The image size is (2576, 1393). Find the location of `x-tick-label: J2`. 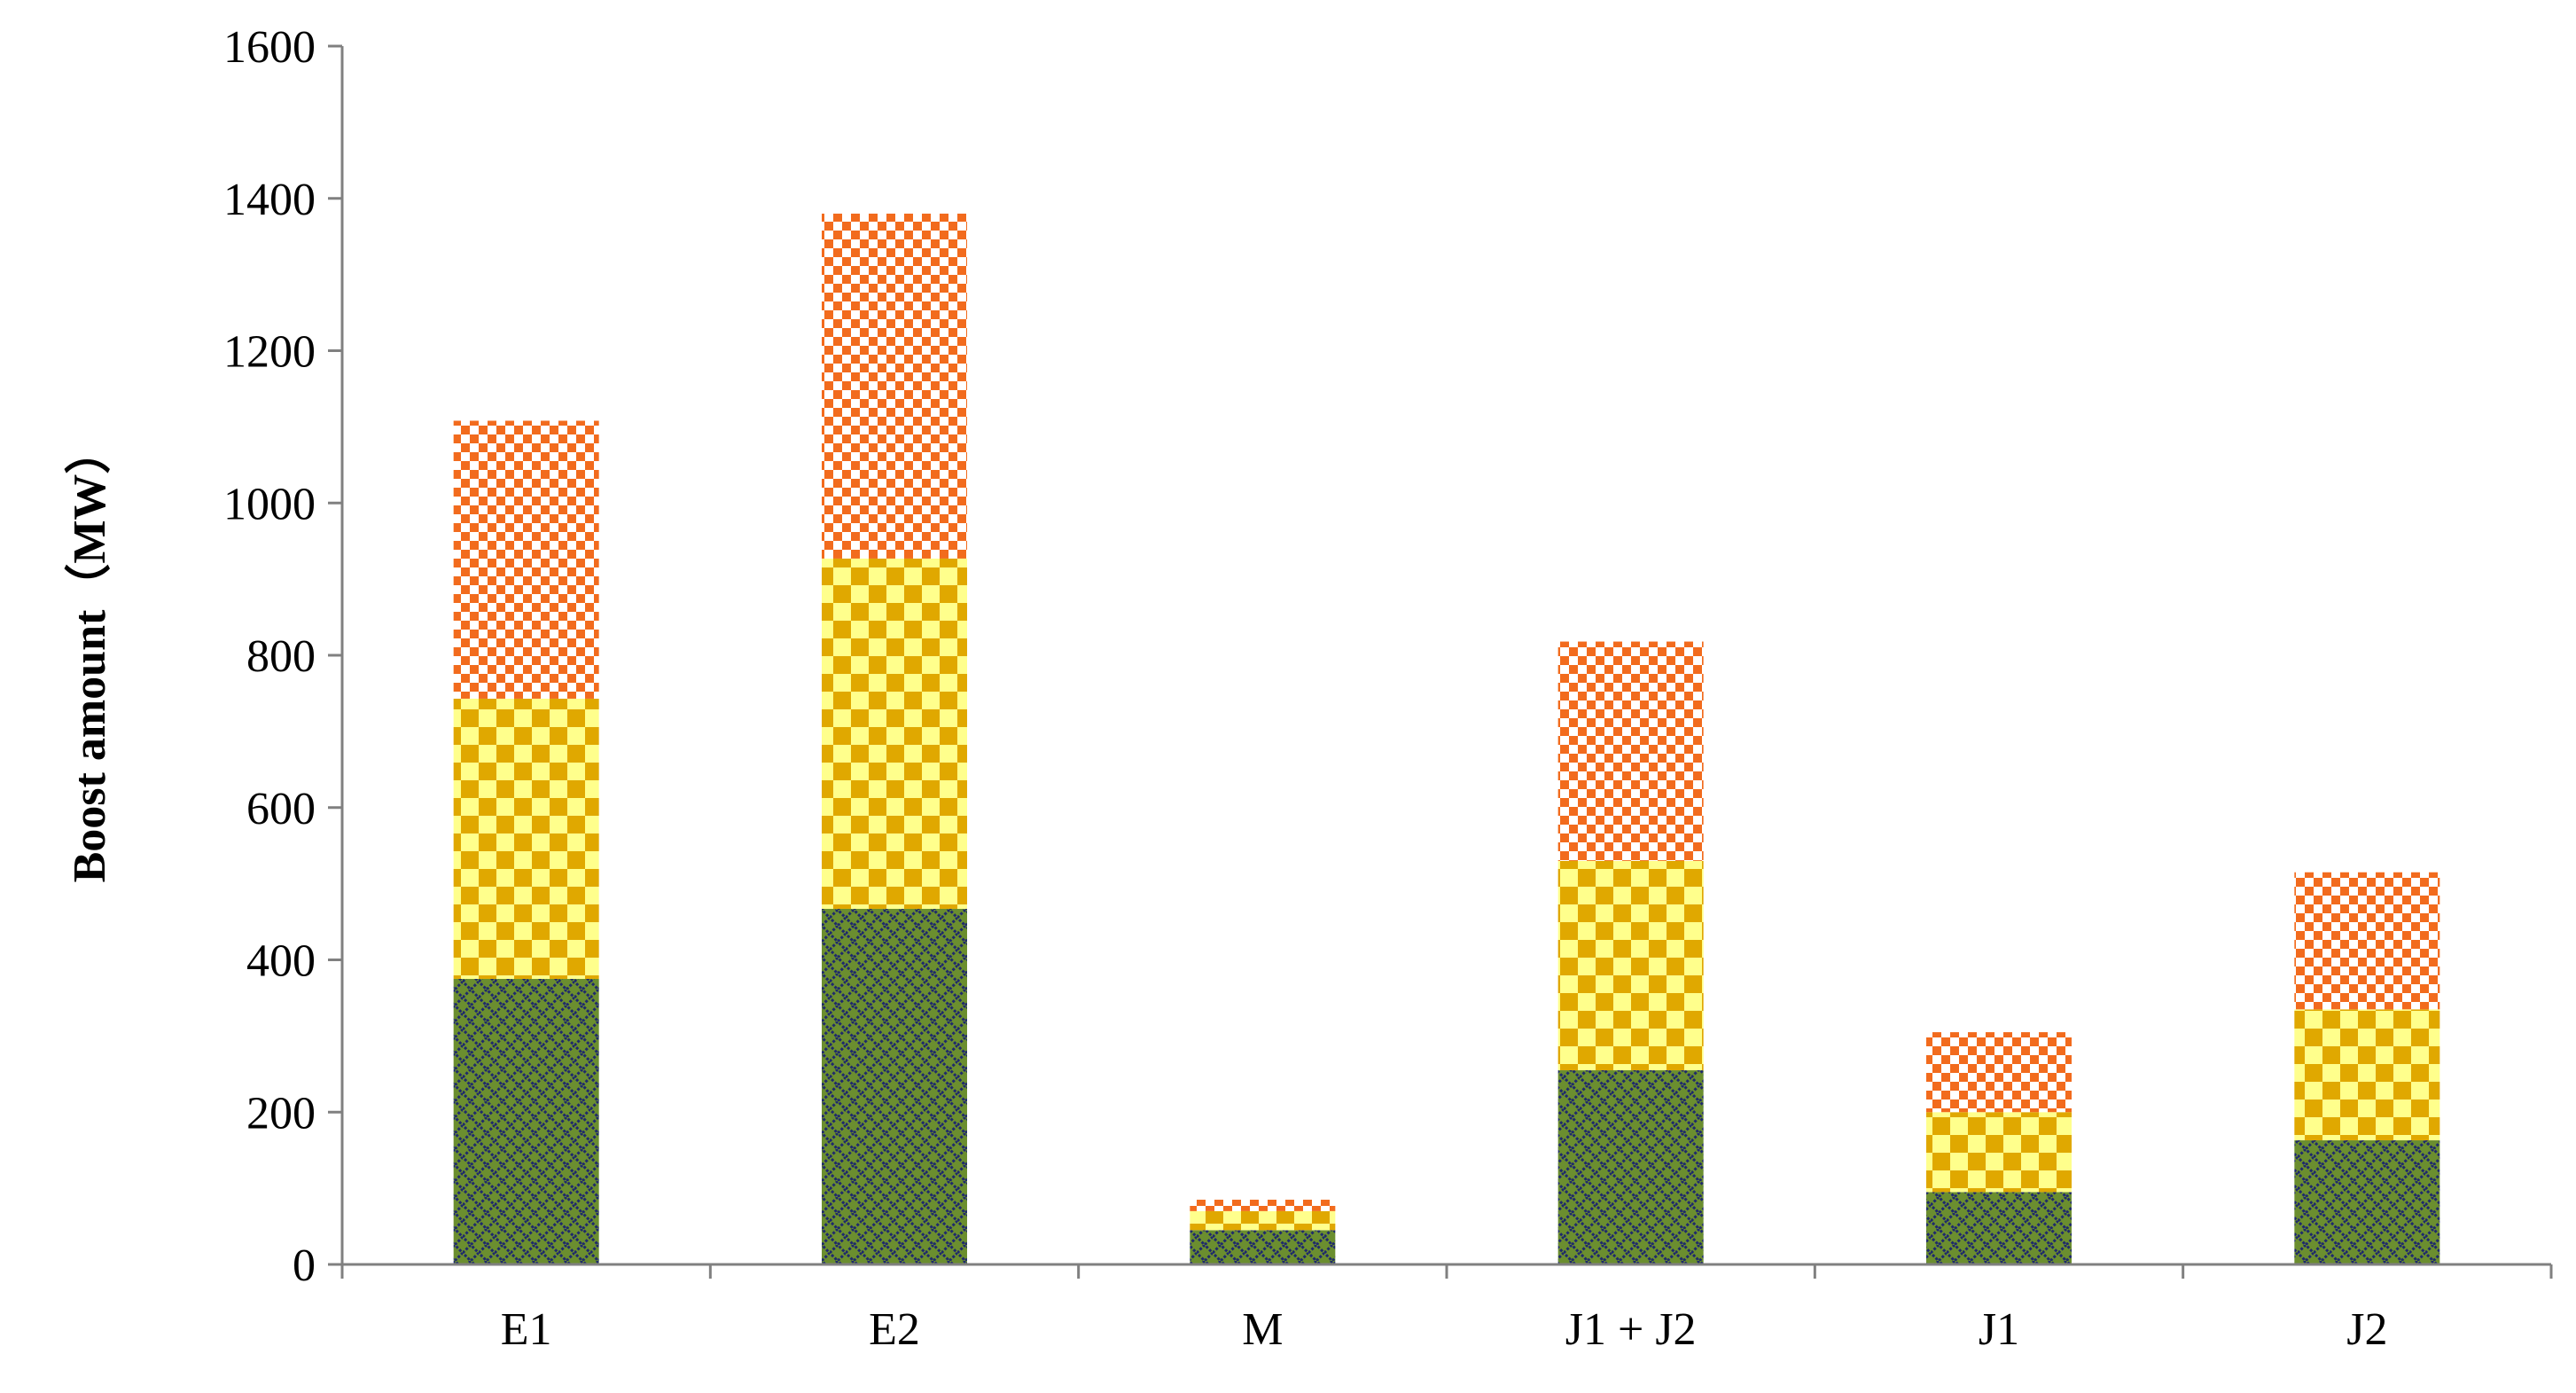

x-tick-label: J2 is located at coordinates (2366, 1329).